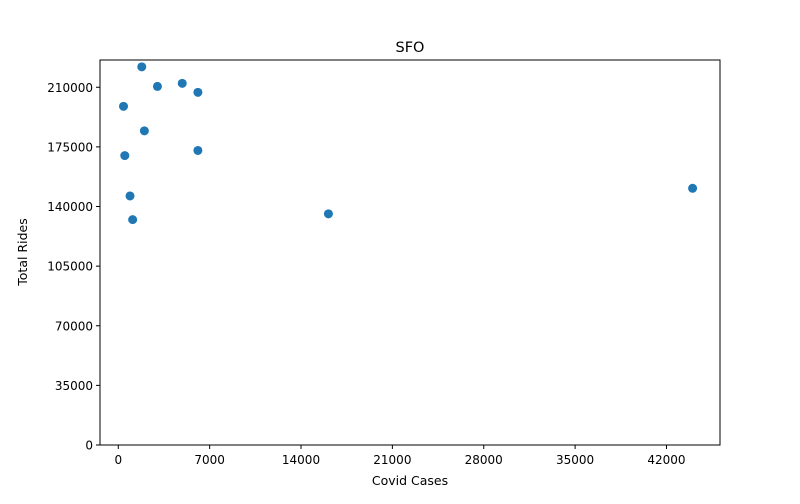  I want to click on x-tick-label: 28000, so click(484, 460).